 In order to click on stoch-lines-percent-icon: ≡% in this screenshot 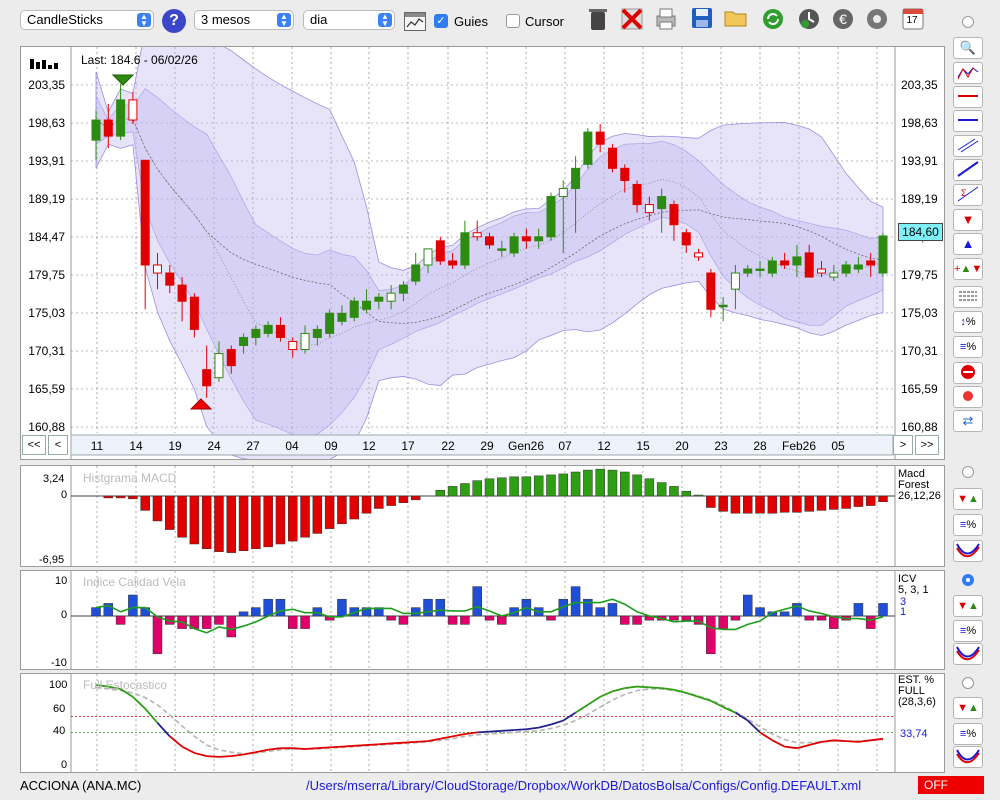, I will do `click(968, 734)`.